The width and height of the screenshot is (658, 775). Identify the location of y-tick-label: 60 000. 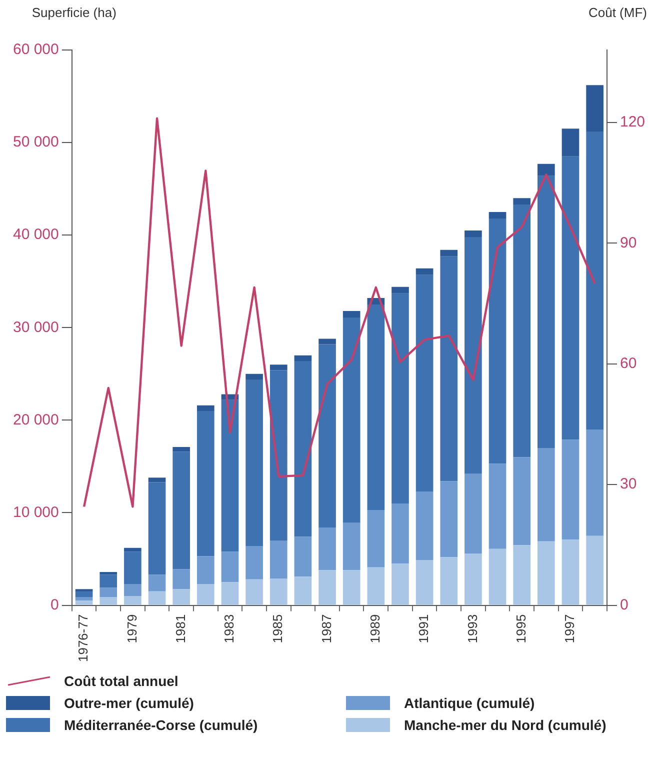
(35, 49).